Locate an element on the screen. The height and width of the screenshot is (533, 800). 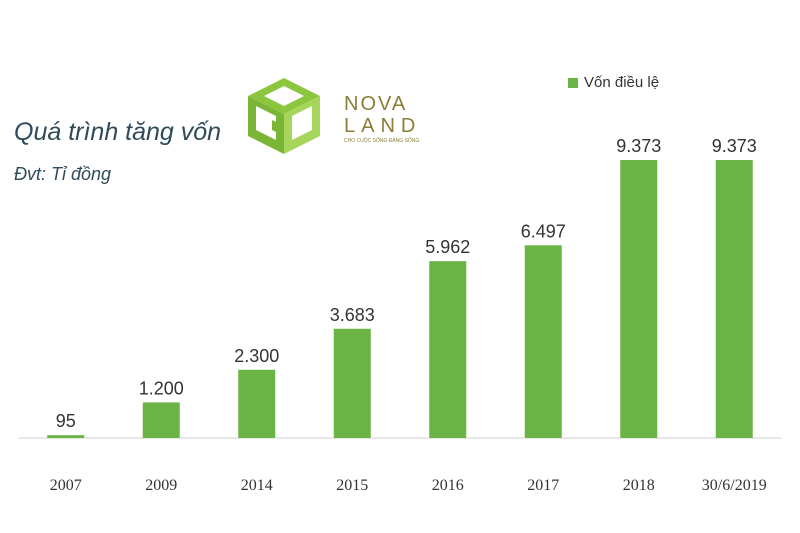
chart-title: Quá trình tăng vốn is located at coordinates (118, 132).